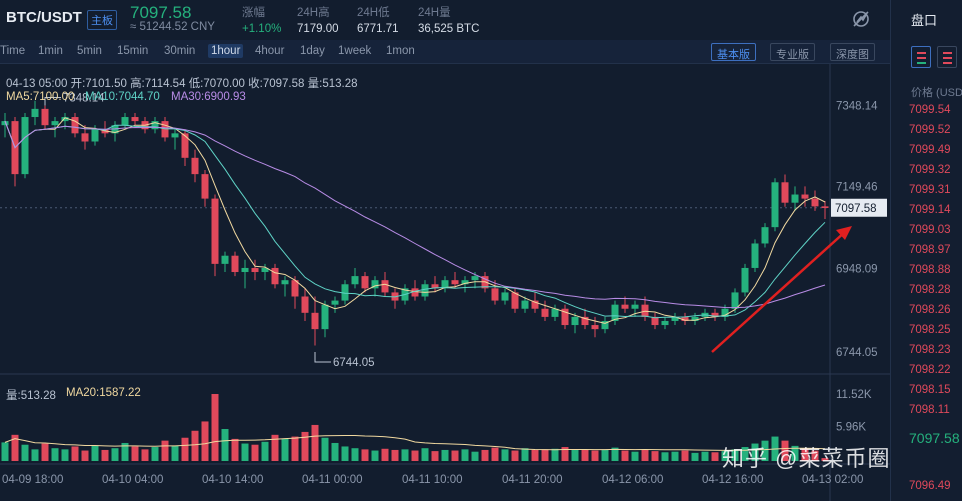  Describe the element at coordinates (792, 52) in the screenshot. I see `view-pro-button: 专业版` at that location.